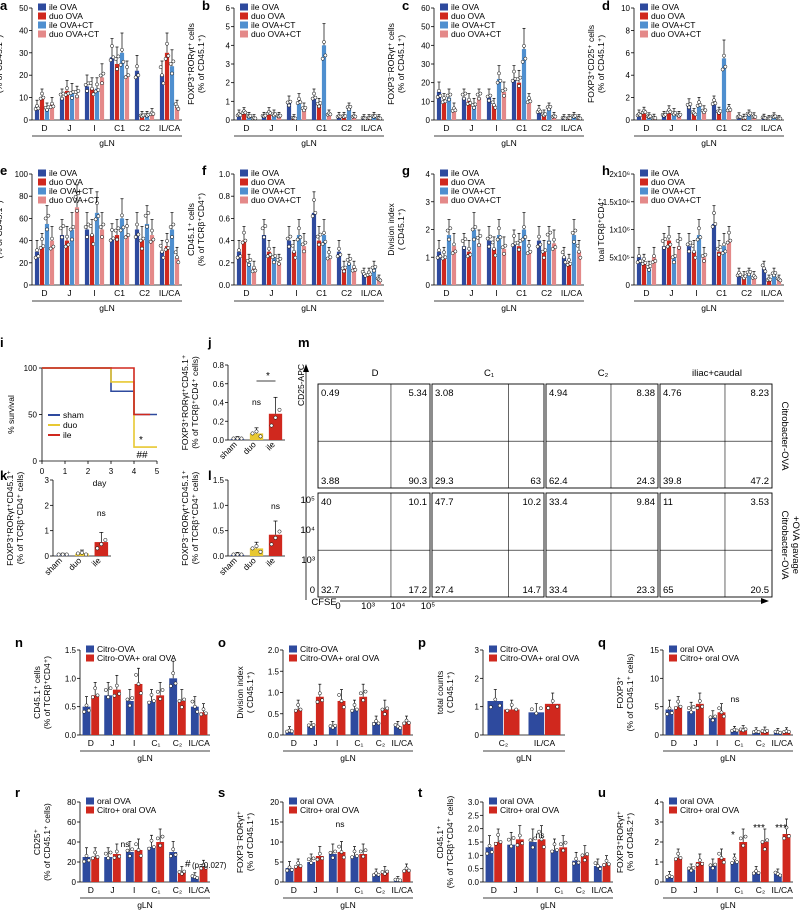 The width and height of the screenshot is (800, 915). What do you see at coordinates (188, 864) in the screenshot?
I see `significance-r-2: #` at bounding box center [188, 864].